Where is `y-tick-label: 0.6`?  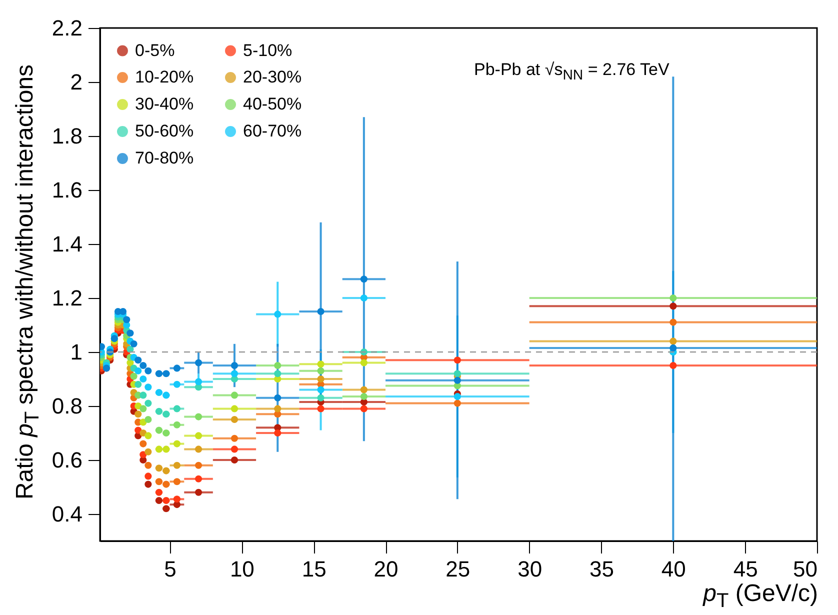 y-tick-label: 0.6 is located at coordinates (67, 460).